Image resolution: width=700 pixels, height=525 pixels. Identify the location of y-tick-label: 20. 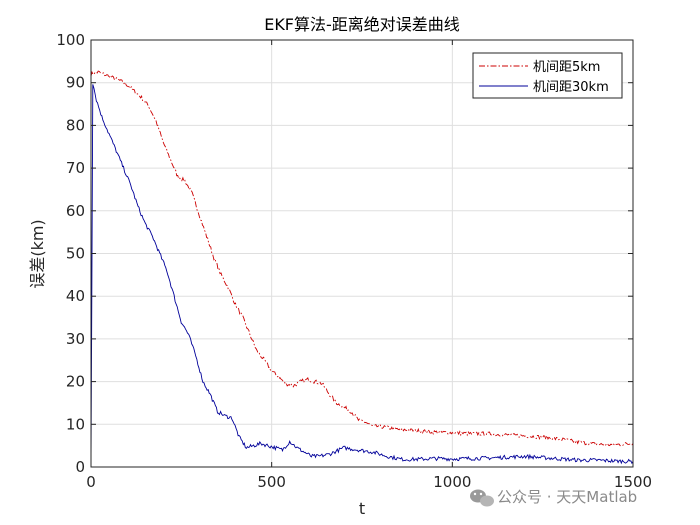
(75, 382).